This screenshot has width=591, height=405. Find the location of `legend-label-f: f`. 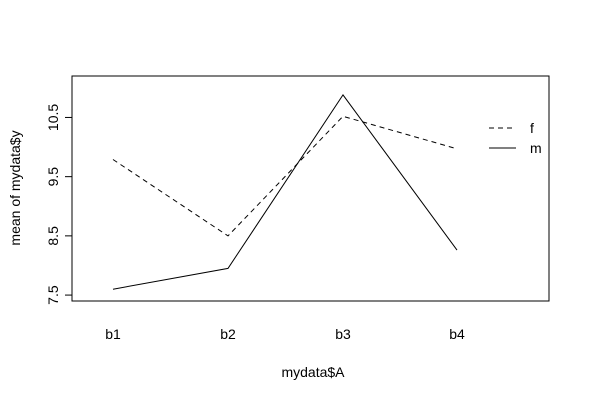

legend-label-f: f is located at coordinates (532, 128).